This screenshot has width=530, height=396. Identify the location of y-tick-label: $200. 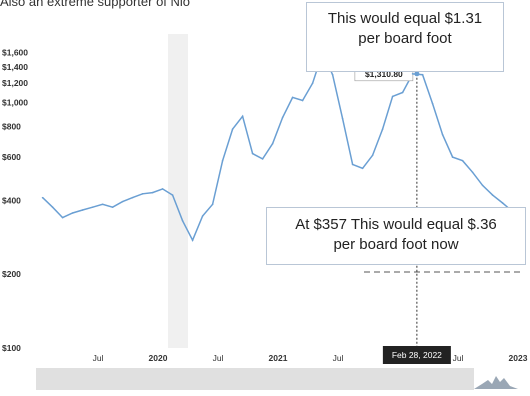
(11, 274).